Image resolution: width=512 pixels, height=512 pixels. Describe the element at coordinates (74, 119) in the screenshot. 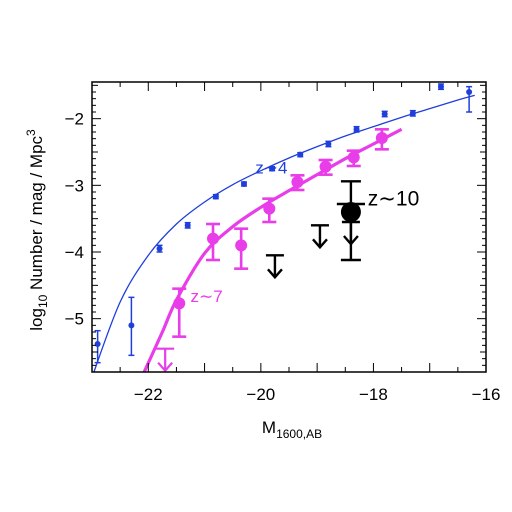

I see `y-tick-label: −2` at that location.